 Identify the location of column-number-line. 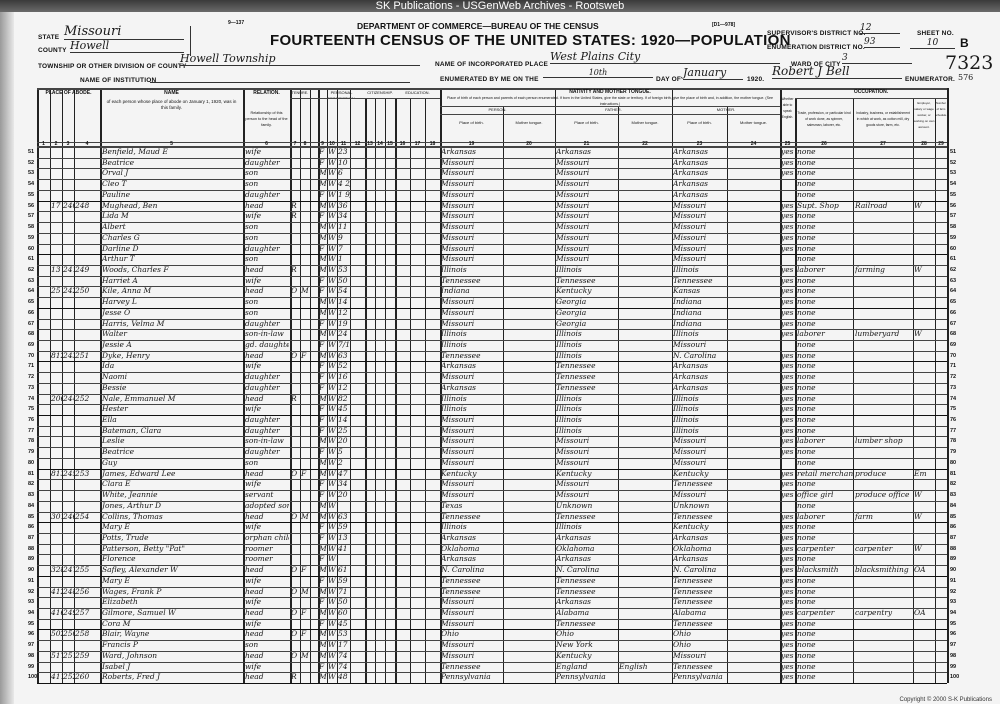
(492, 142).